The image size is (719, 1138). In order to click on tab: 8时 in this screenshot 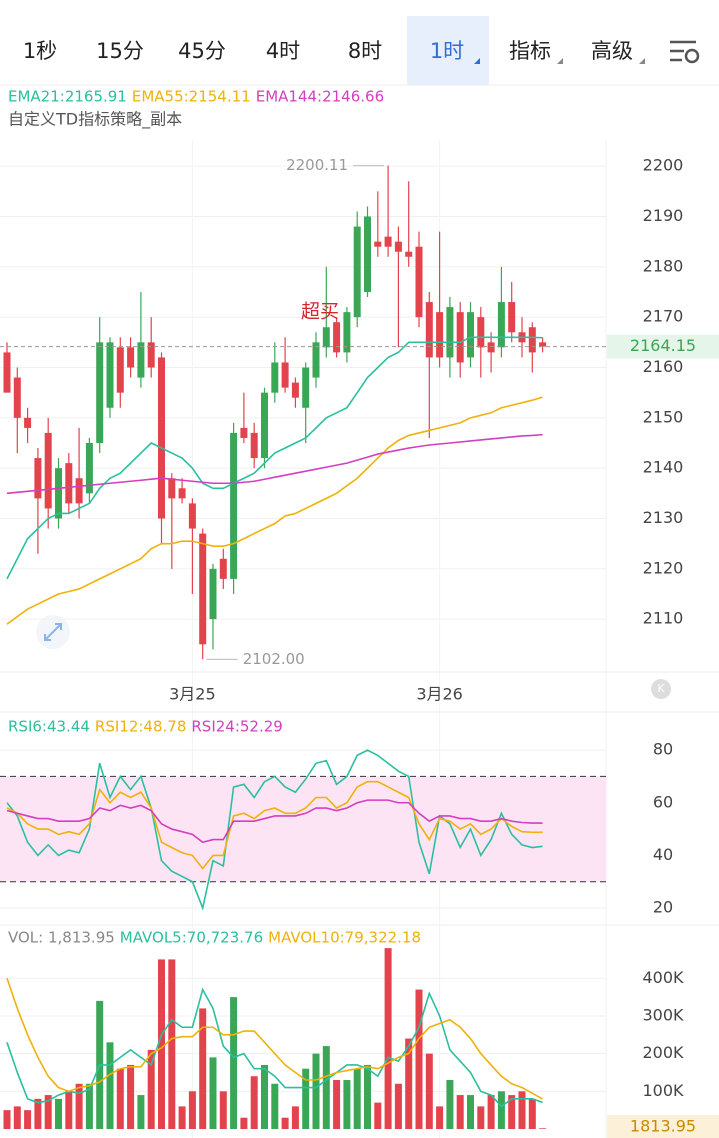, I will do `click(365, 51)`.